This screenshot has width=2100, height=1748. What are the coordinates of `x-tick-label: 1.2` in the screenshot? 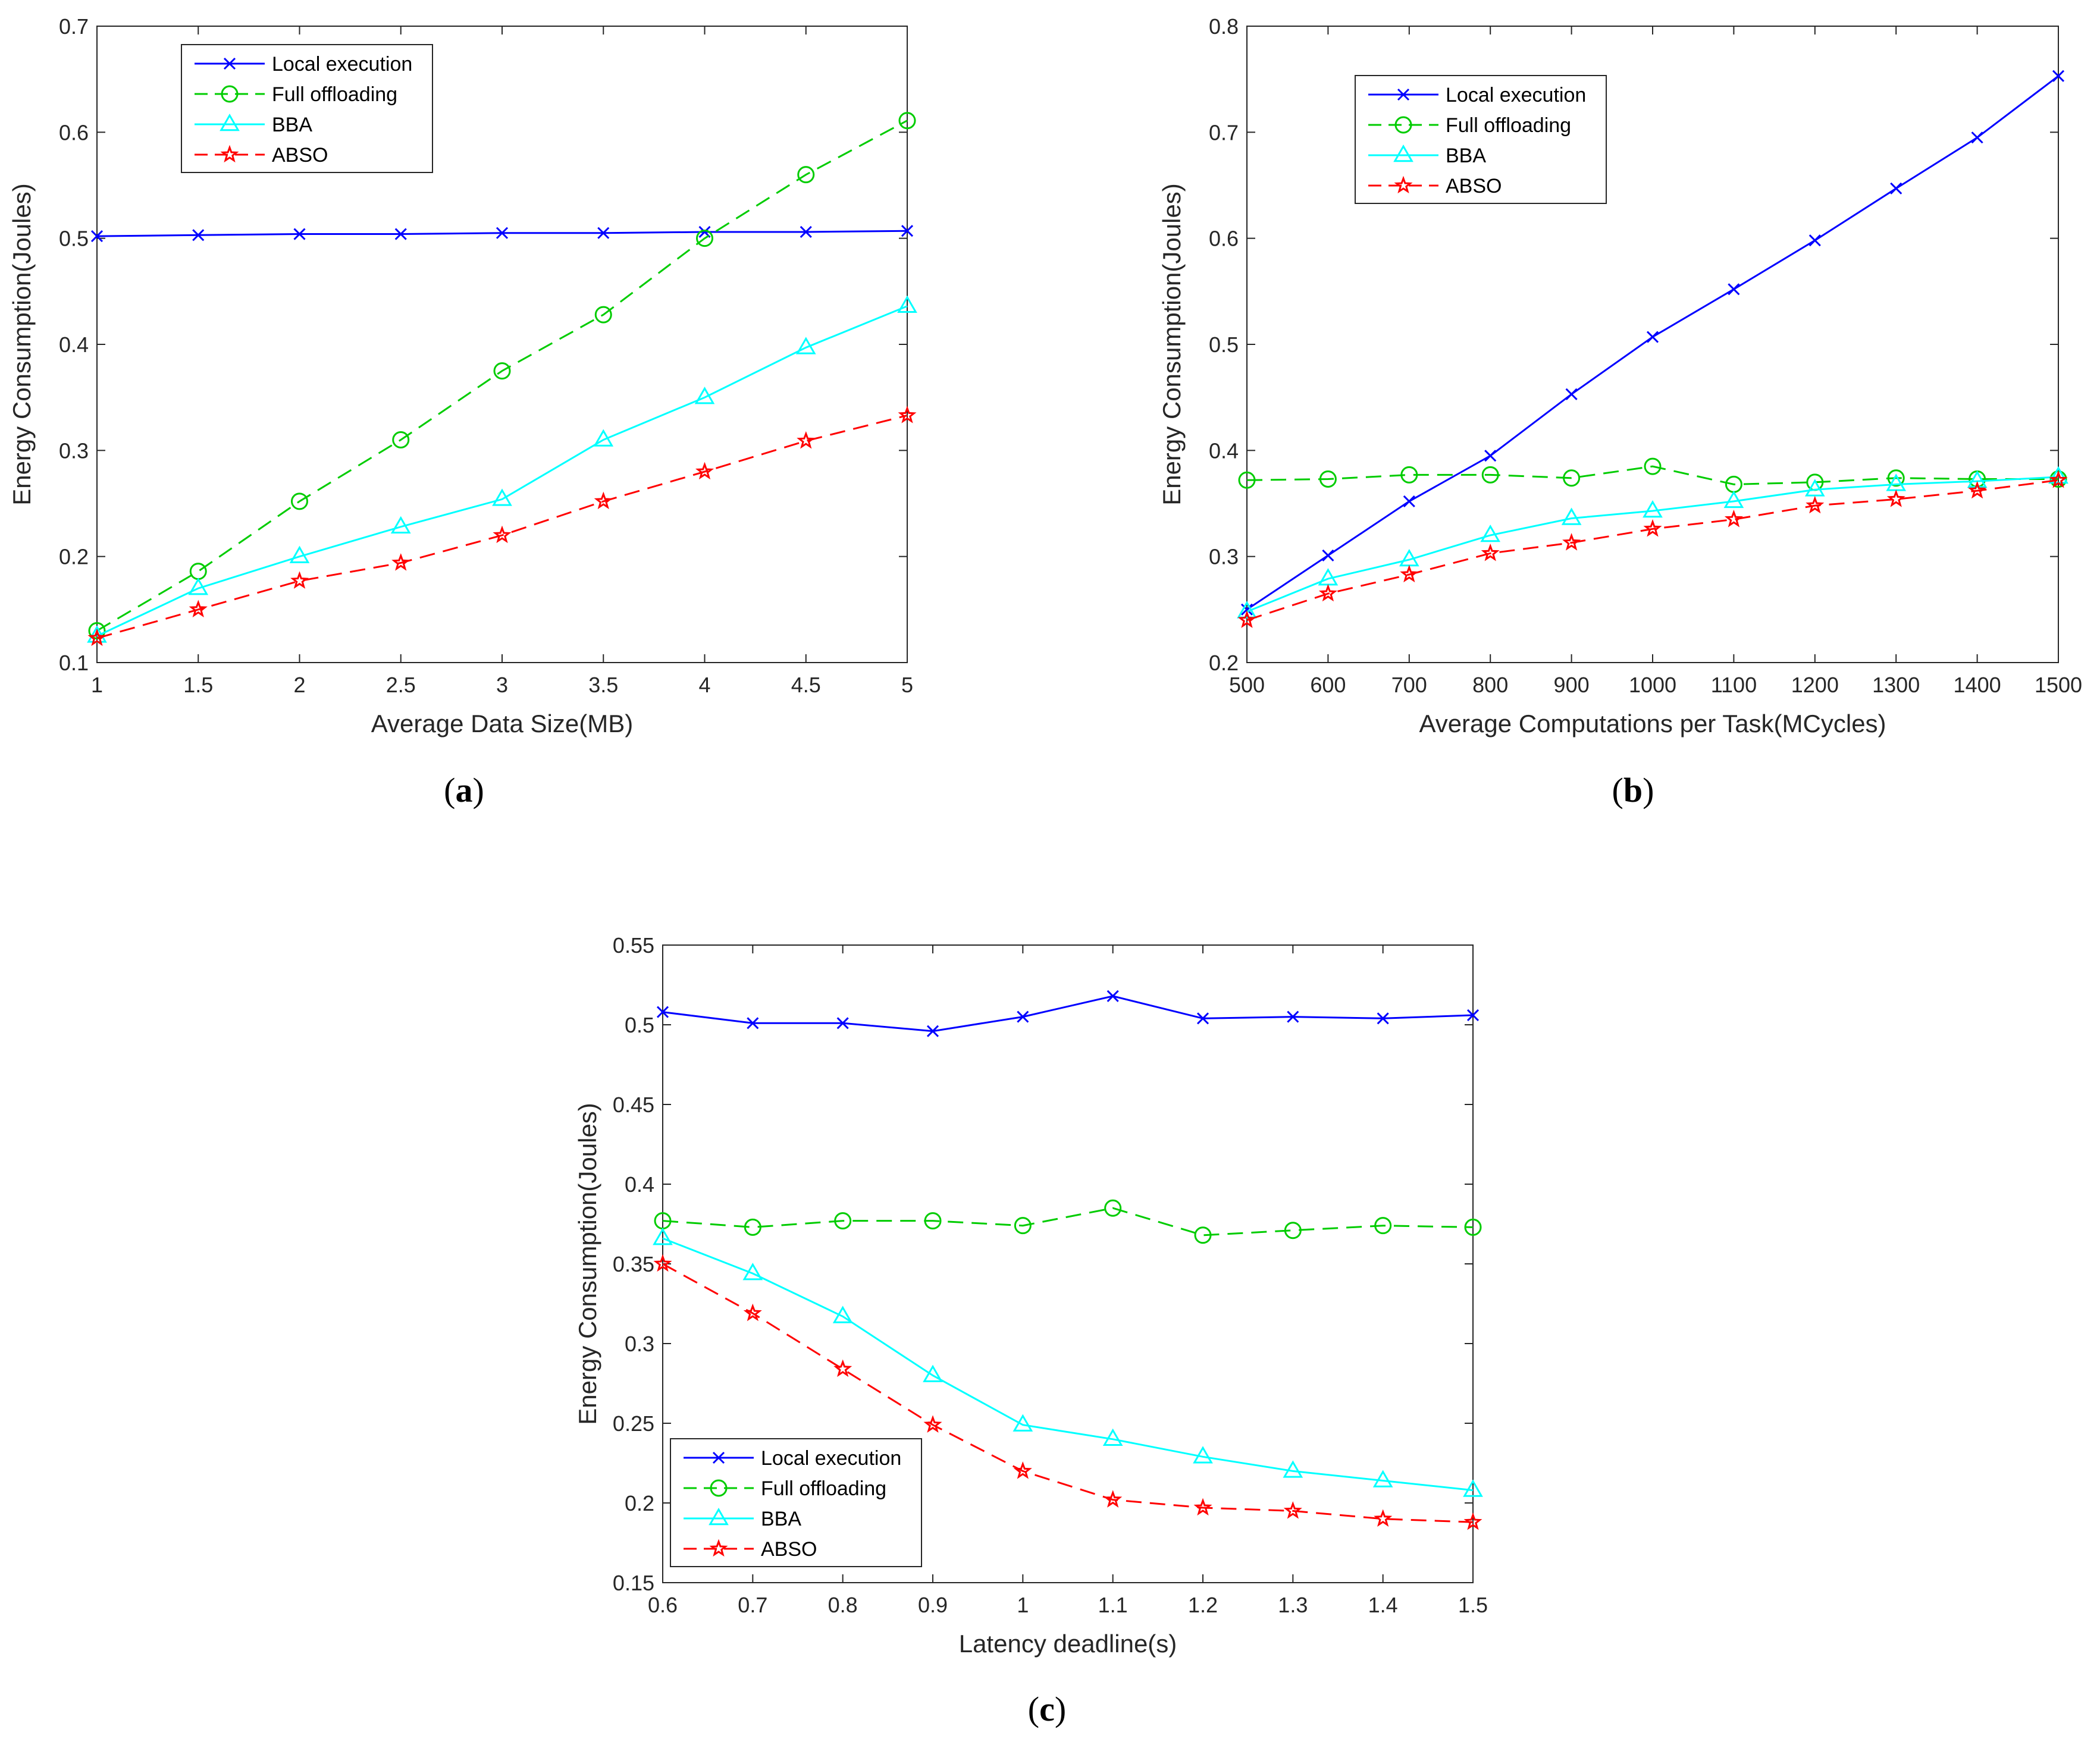 It's located at (1203, 1605).